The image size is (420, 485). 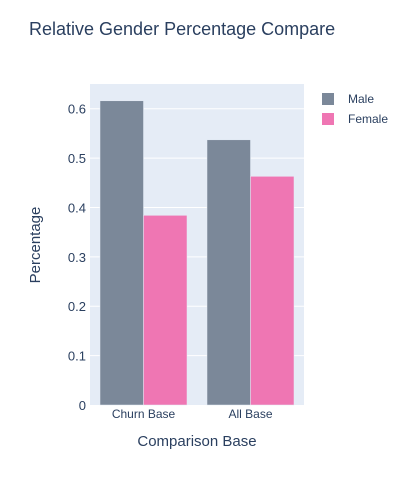 I want to click on bar-male-churn-base, so click(x=121, y=253).